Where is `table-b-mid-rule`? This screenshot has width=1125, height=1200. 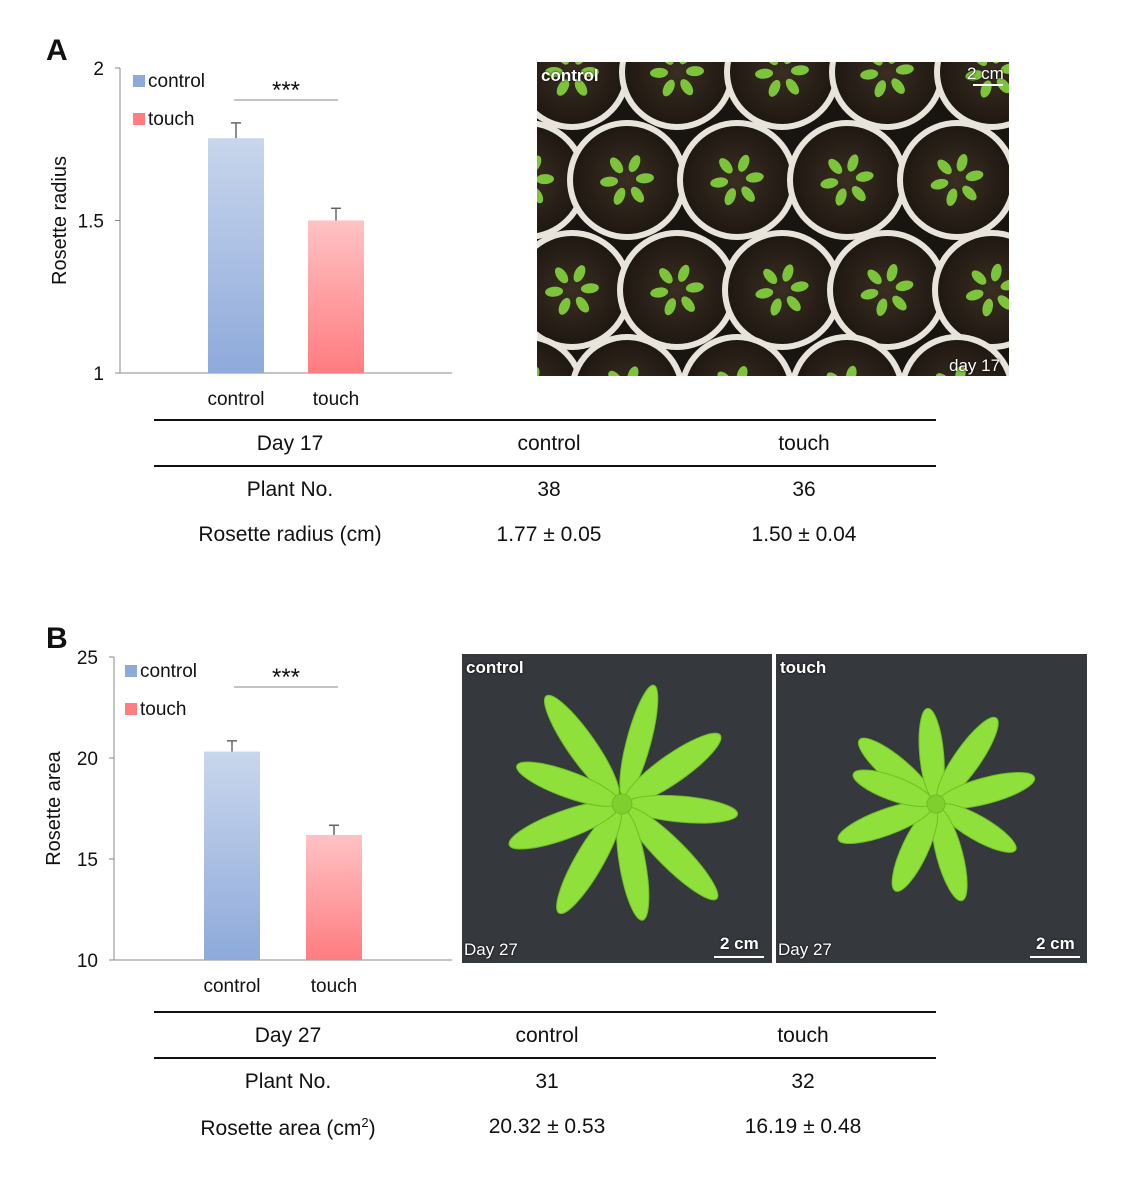 table-b-mid-rule is located at coordinates (545, 1058).